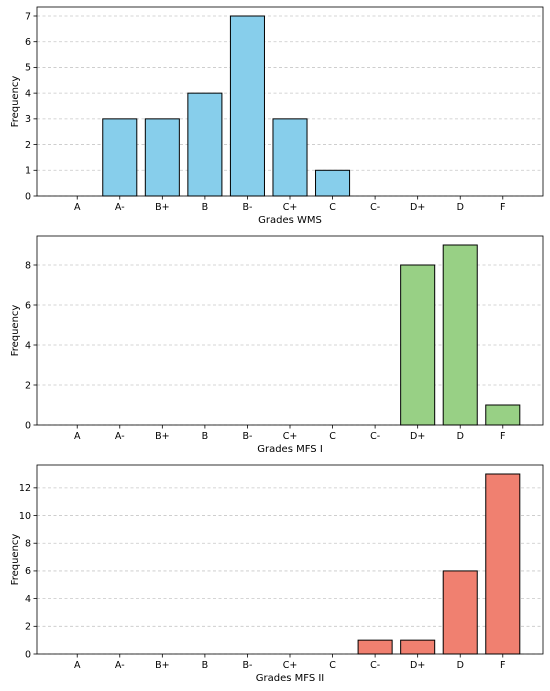 The height and width of the screenshot is (691, 550). What do you see at coordinates (290, 157) in the screenshot?
I see `bar-C+` at bounding box center [290, 157].